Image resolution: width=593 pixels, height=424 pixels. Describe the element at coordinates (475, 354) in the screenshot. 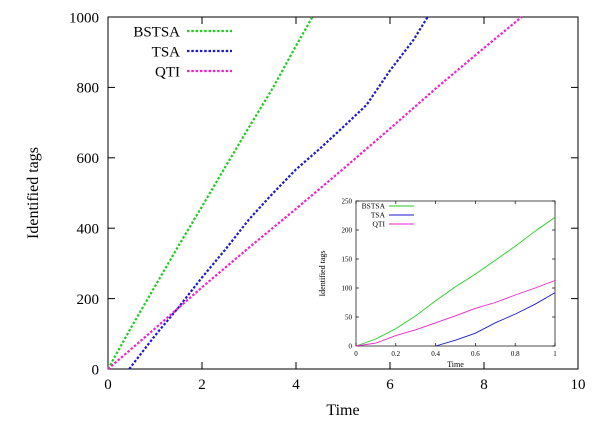

I see `x-tick-label: 0.6` at that location.